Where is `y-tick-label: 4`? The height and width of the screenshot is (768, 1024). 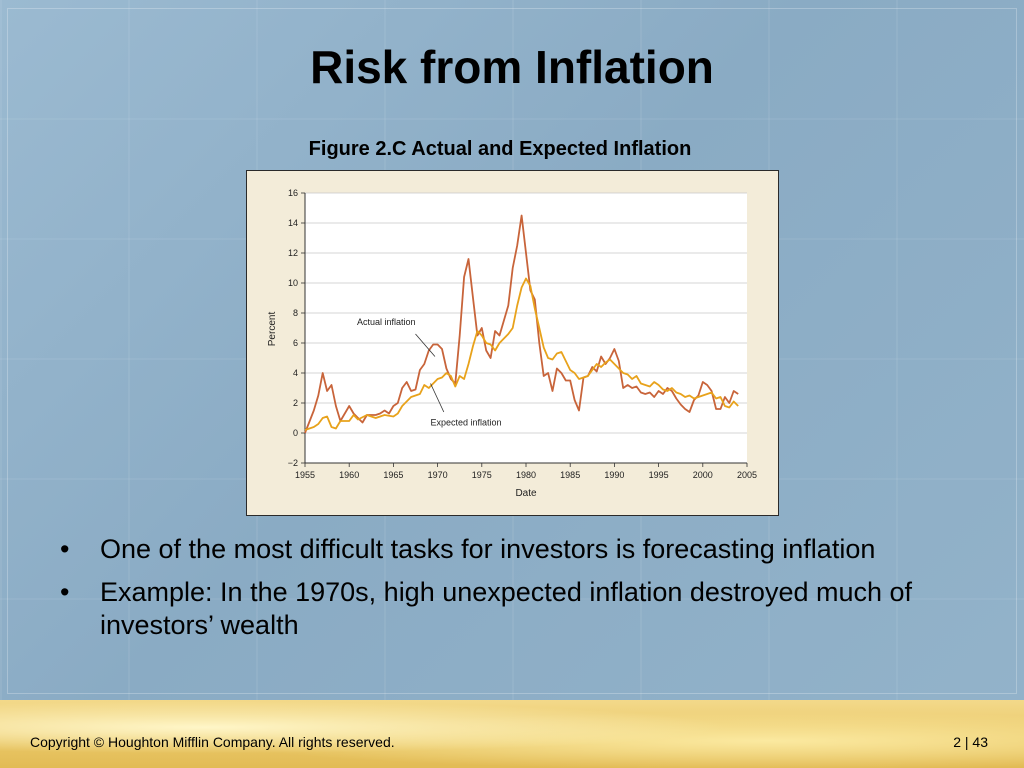
y-tick-label: 4 is located at coordinates (295, 373).